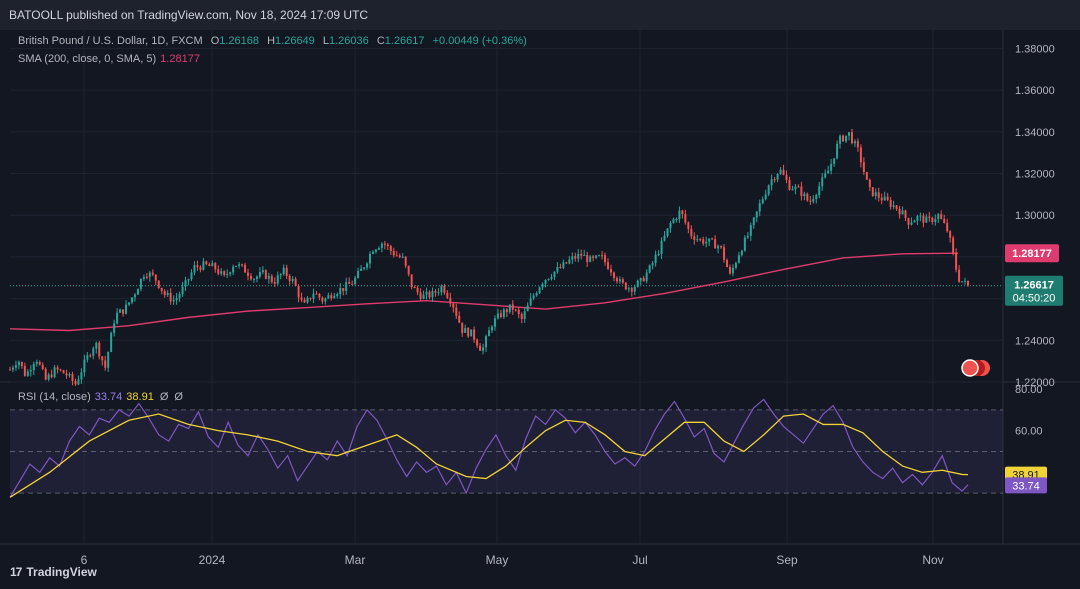  What do you see at coordinates (1035, 341) in the screenshot?
I see `price-tick-label: 1.24000` at bounding box center [1035, 341].